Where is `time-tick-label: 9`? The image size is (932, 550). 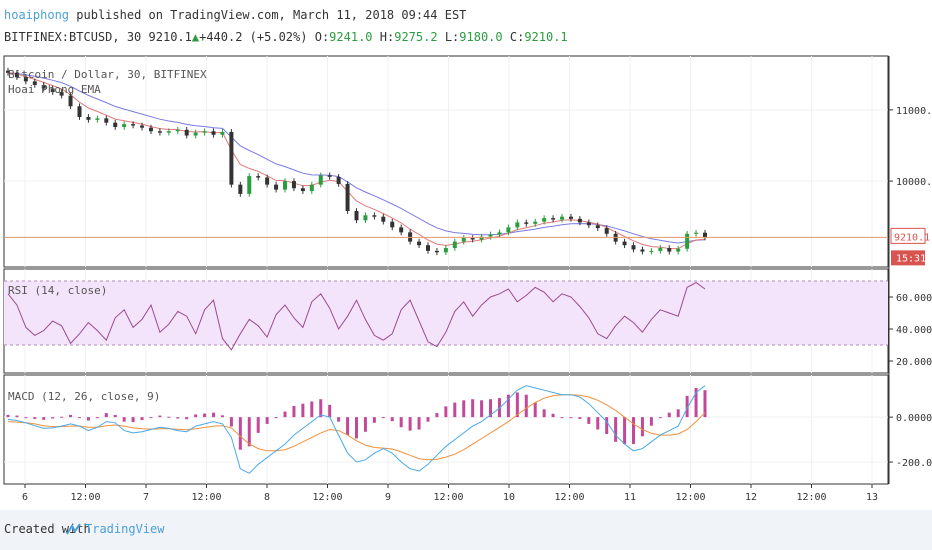
time-tick-label: 9 is located at coordinates (388, 497).